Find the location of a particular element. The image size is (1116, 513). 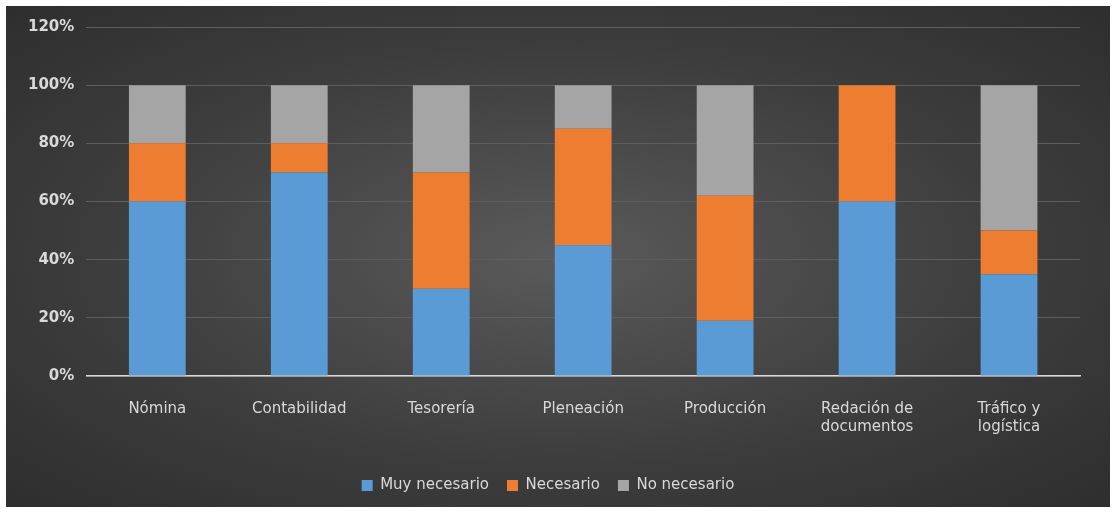

x-tick-label: Tesorería is located at coordinates (440, 407).